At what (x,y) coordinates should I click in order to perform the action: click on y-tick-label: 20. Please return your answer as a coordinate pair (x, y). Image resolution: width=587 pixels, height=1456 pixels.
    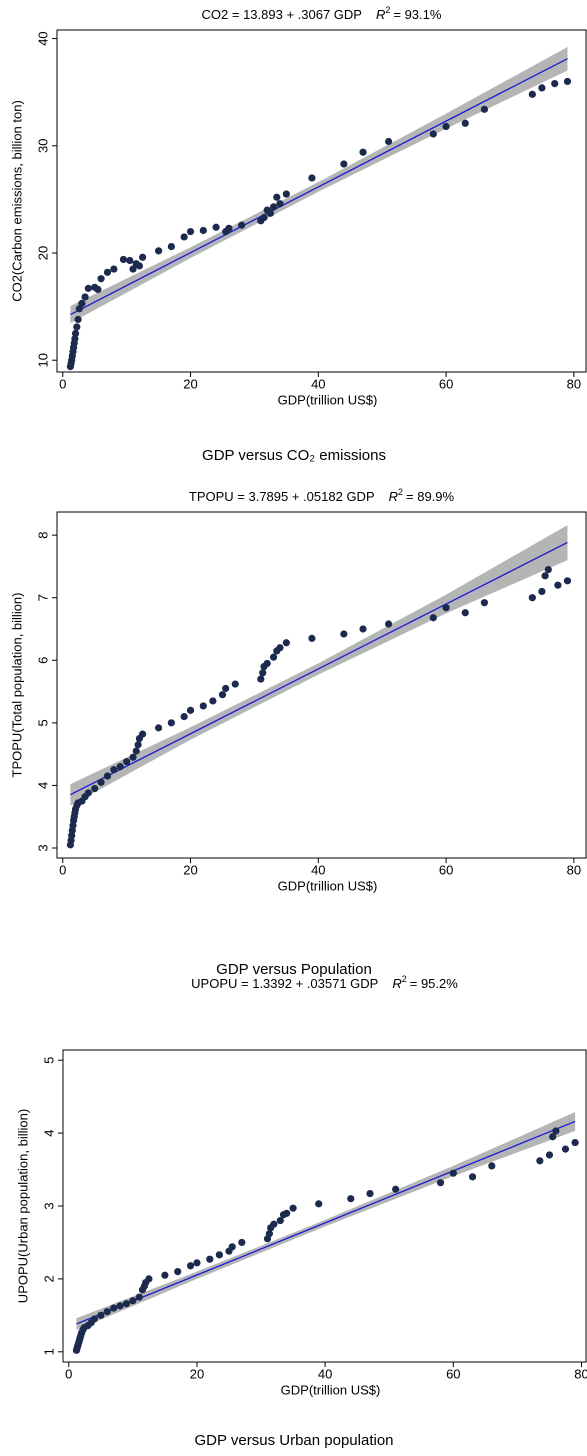
    Looking at the image, I should click on (42, 253).